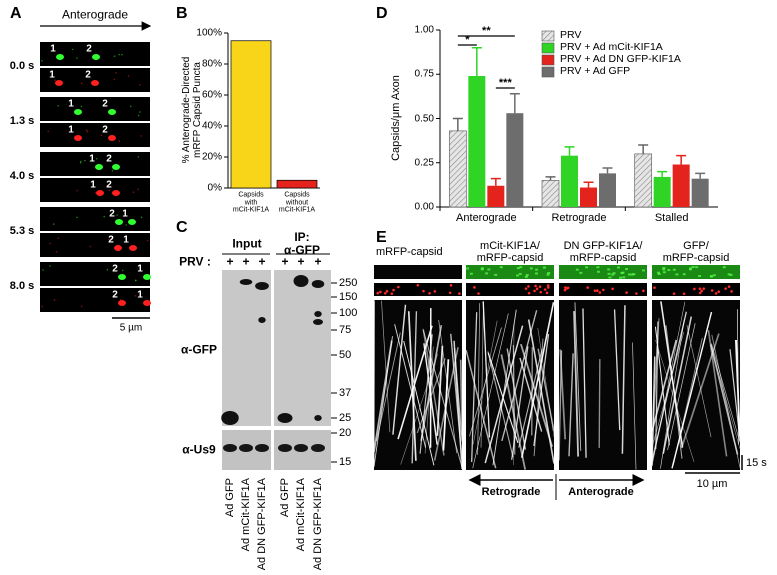  I want to click on lane-label: Ad GFP, so click(229, 498).